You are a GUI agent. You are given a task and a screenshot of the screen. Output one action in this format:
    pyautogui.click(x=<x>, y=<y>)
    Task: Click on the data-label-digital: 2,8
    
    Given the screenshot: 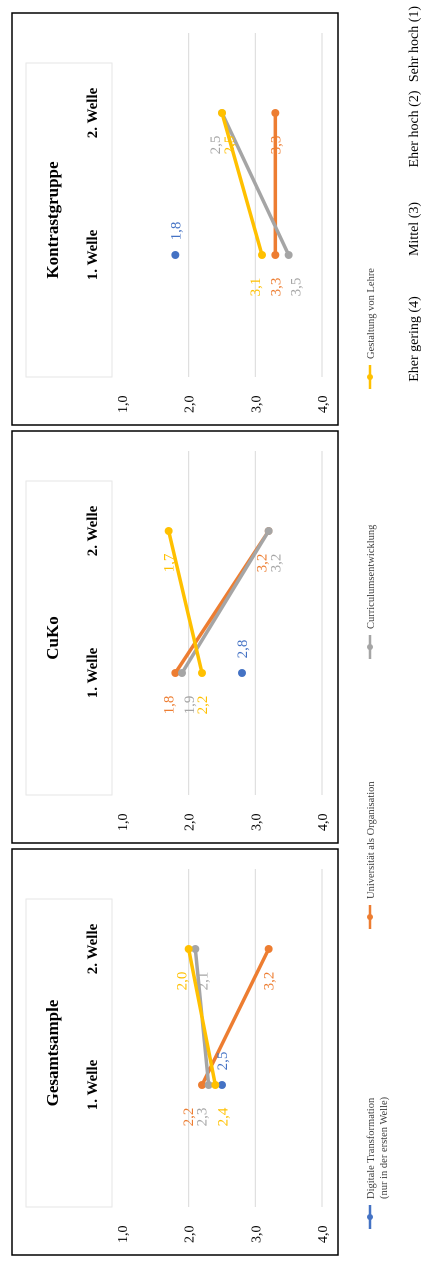 What is the action you would take?
    pyautogui.click(x=243, y=649)
    